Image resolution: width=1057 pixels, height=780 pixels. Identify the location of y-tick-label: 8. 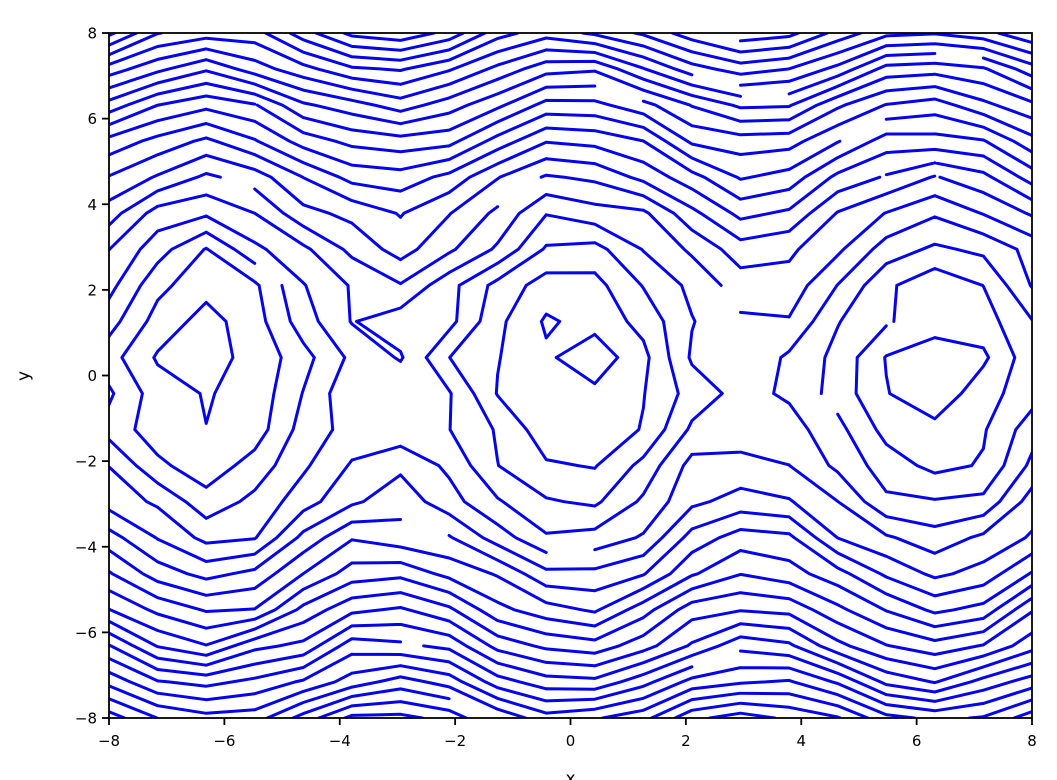
(92, 34).